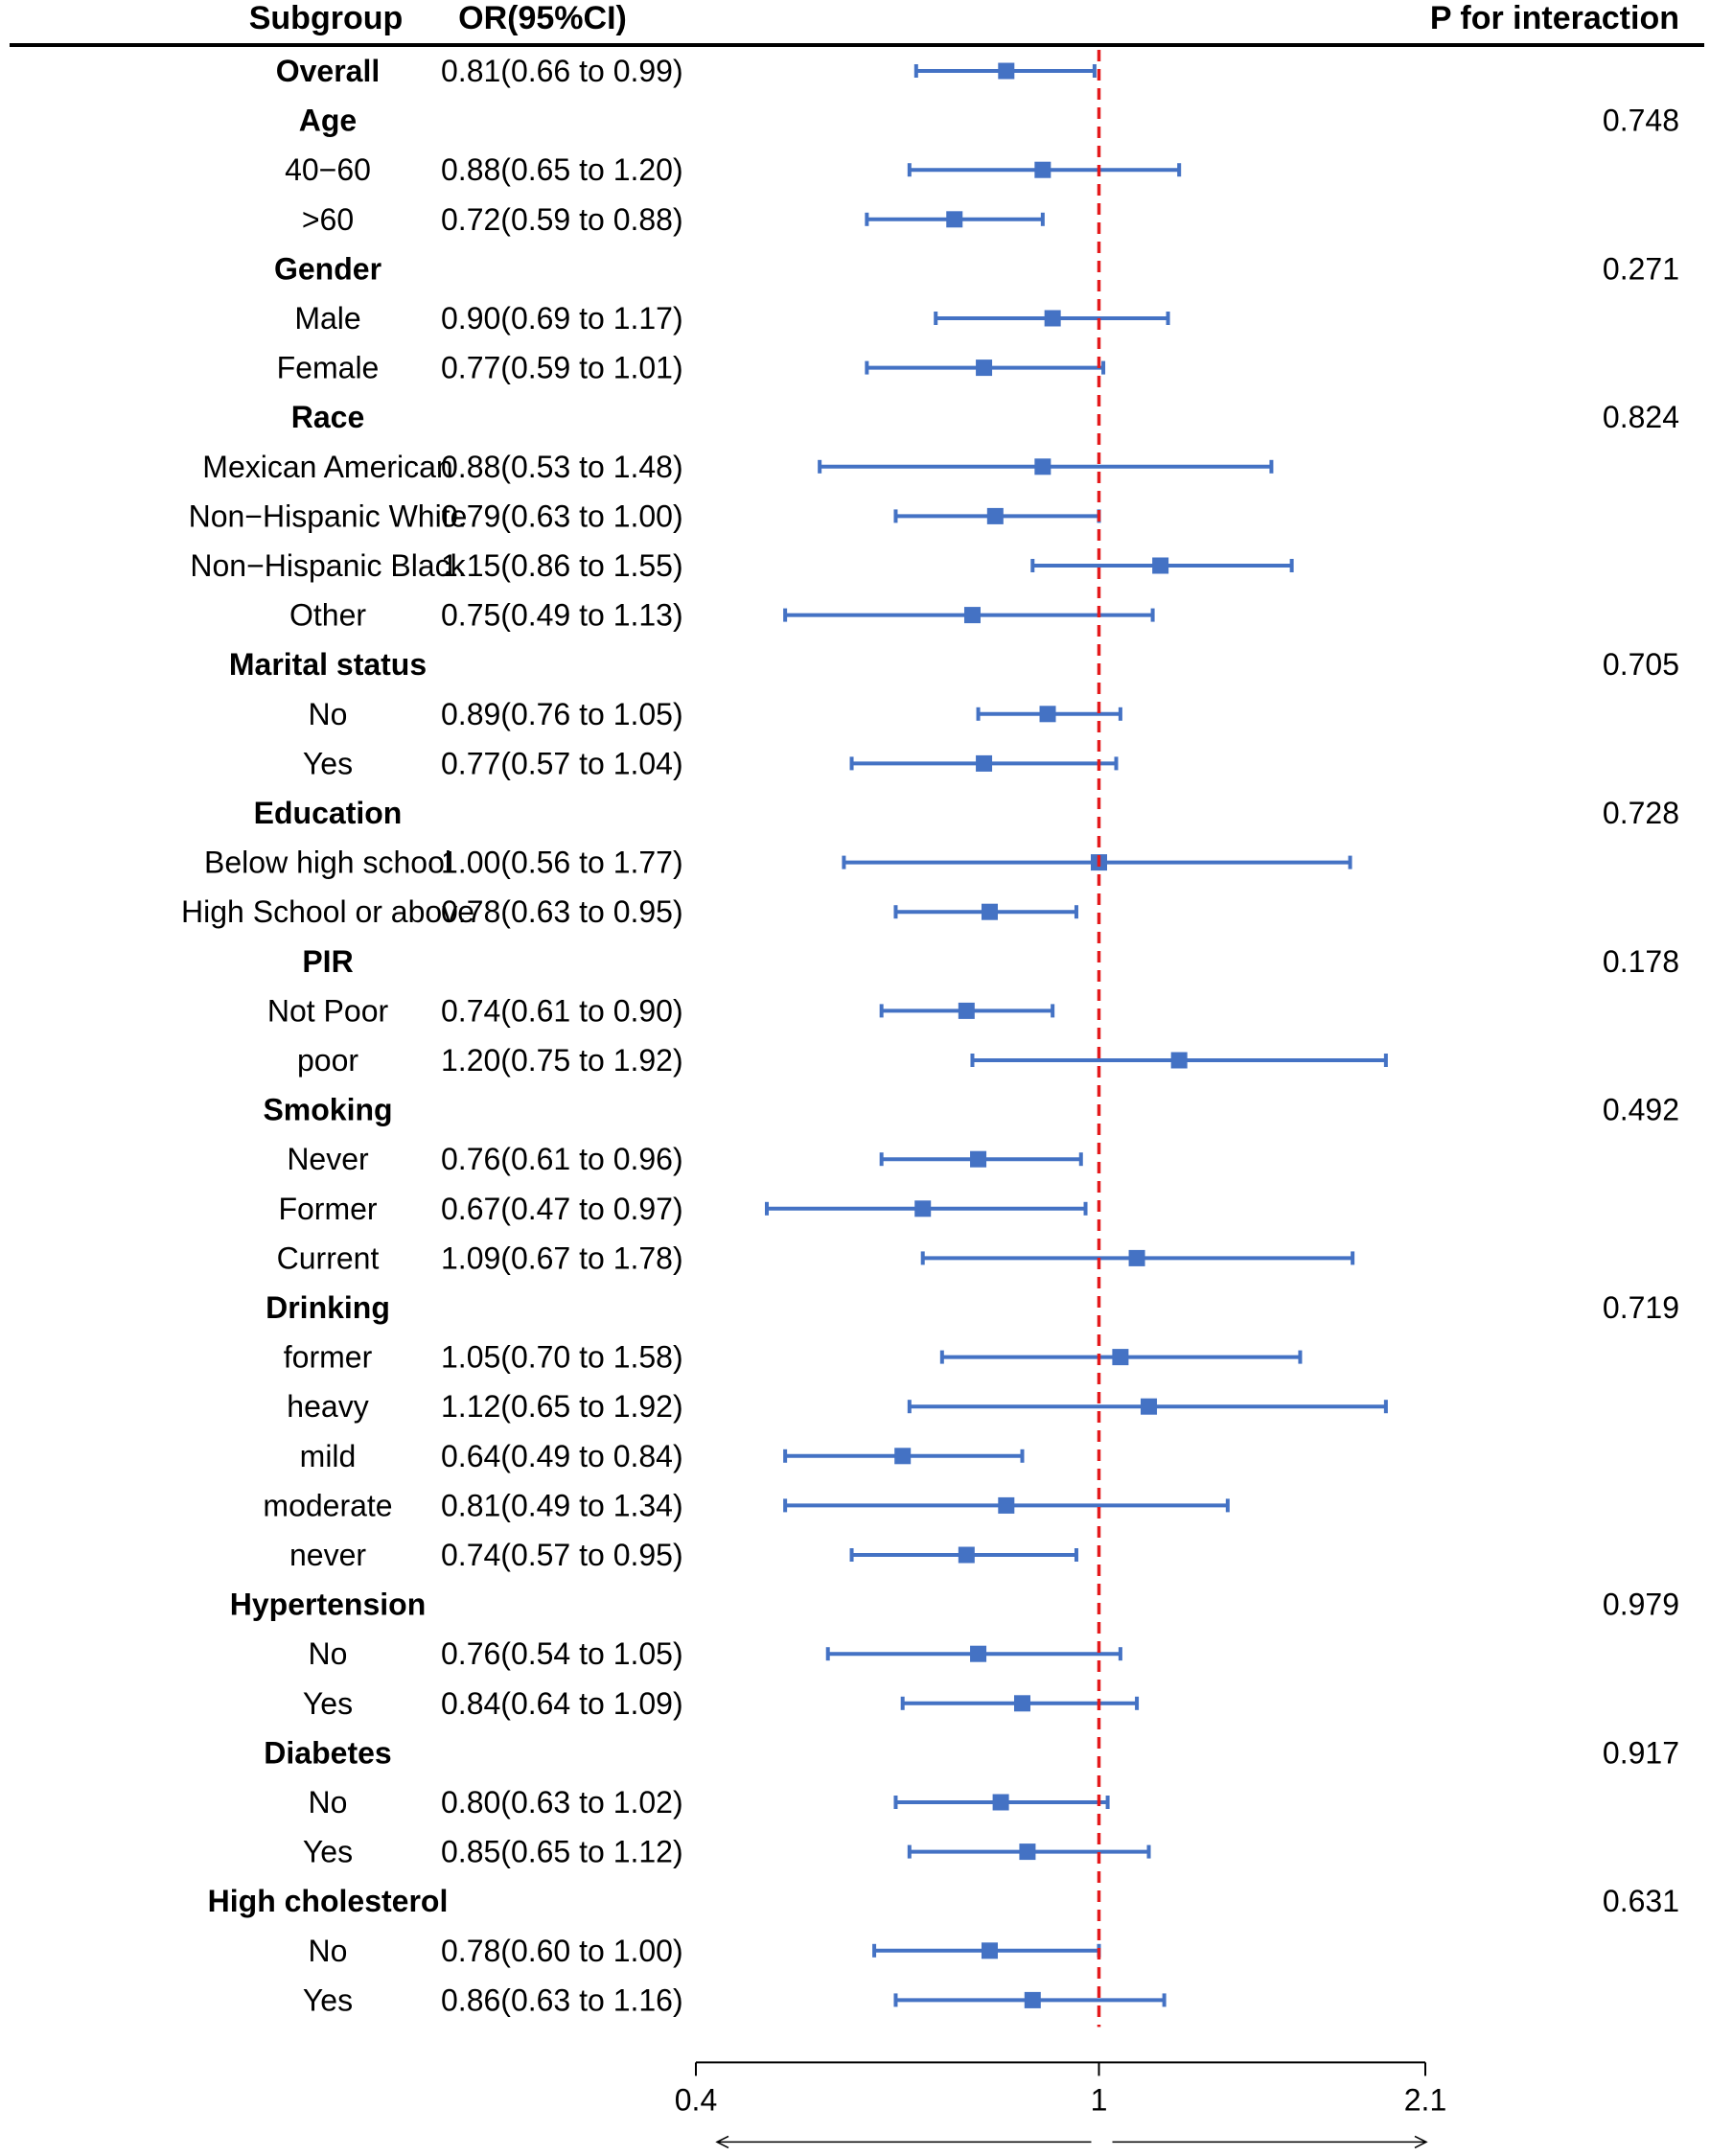 Image resolution: width=1710 pixels, height=2156 pixels. What do you see at coordinates (562, 368) in the screenshot?
I see `row-6-female-or-text: 0.77(0.59 to 1.01)` at bounding box center [562, 368].